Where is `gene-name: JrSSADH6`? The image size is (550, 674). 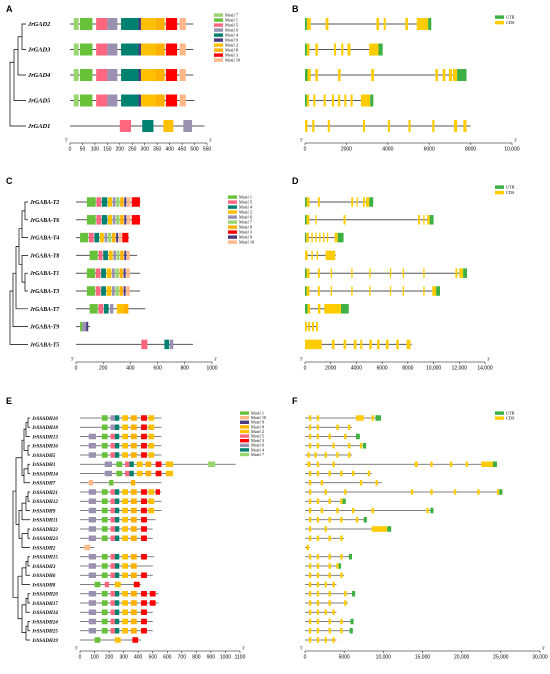 gene-name: JrSSADH6 is located at coordinates (43, 576).